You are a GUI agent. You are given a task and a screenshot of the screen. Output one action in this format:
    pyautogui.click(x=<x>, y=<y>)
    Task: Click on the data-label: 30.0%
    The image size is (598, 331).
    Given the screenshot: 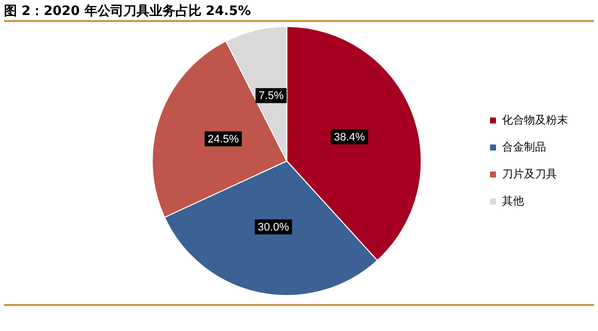 What is the action you would take?
    pyautogui.click(x=274, y=227)
    